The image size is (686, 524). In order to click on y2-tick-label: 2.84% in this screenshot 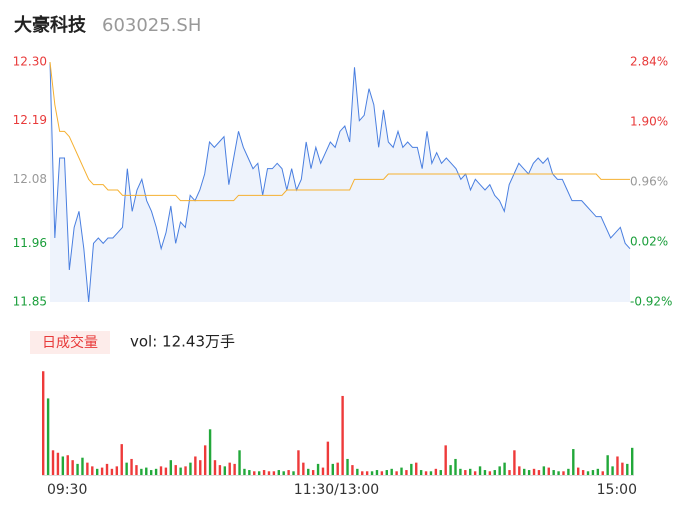, I will do `click(649, 62)`.